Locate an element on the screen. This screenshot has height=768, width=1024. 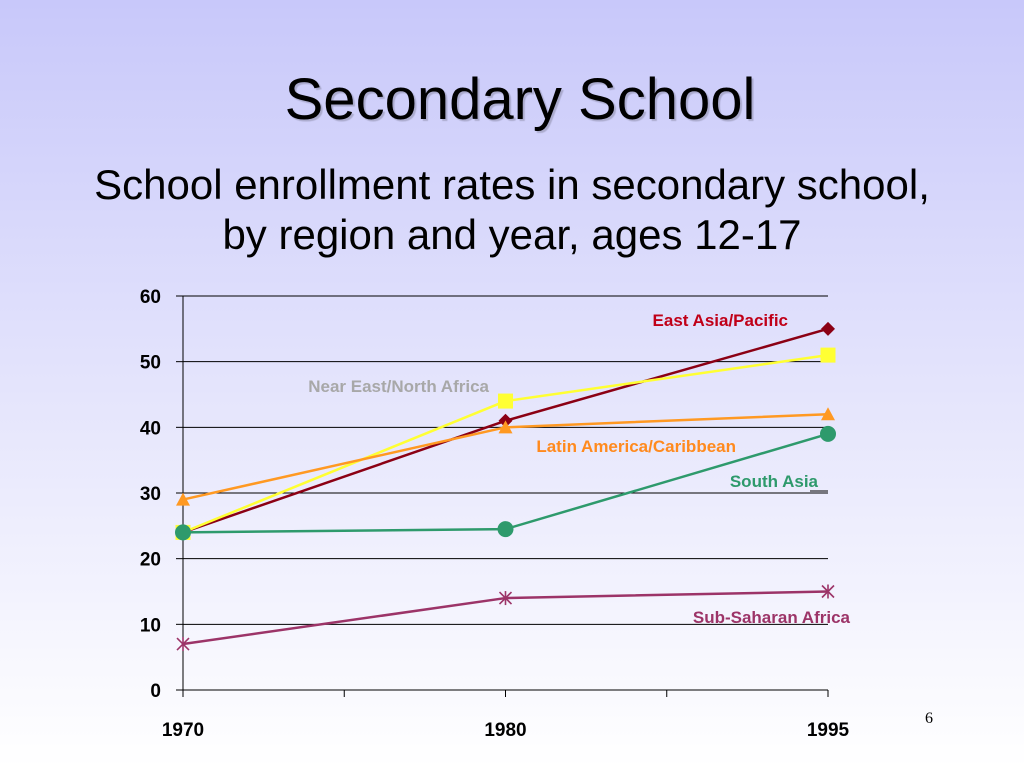
y-tick-label: 40 is located at coordinates (150, 428).